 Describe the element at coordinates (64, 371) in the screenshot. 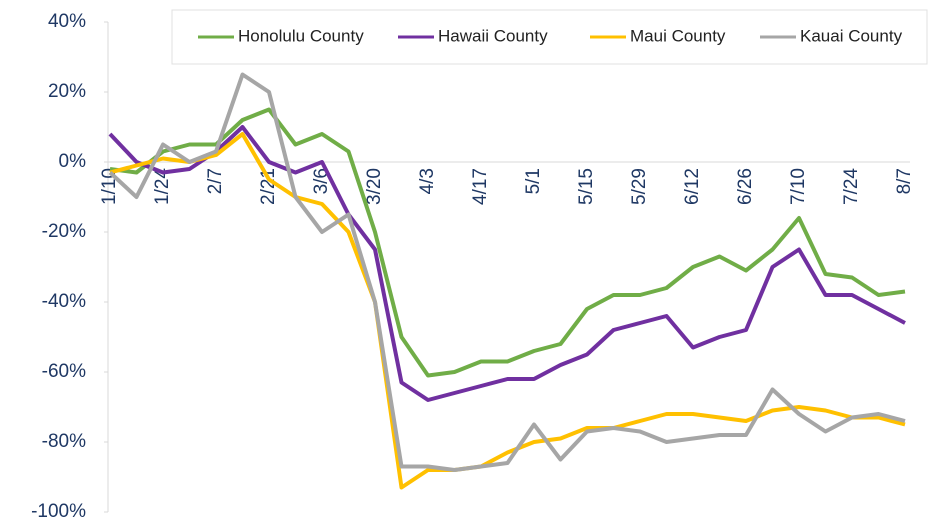

I see `y-tick-label: -60%` at that location.